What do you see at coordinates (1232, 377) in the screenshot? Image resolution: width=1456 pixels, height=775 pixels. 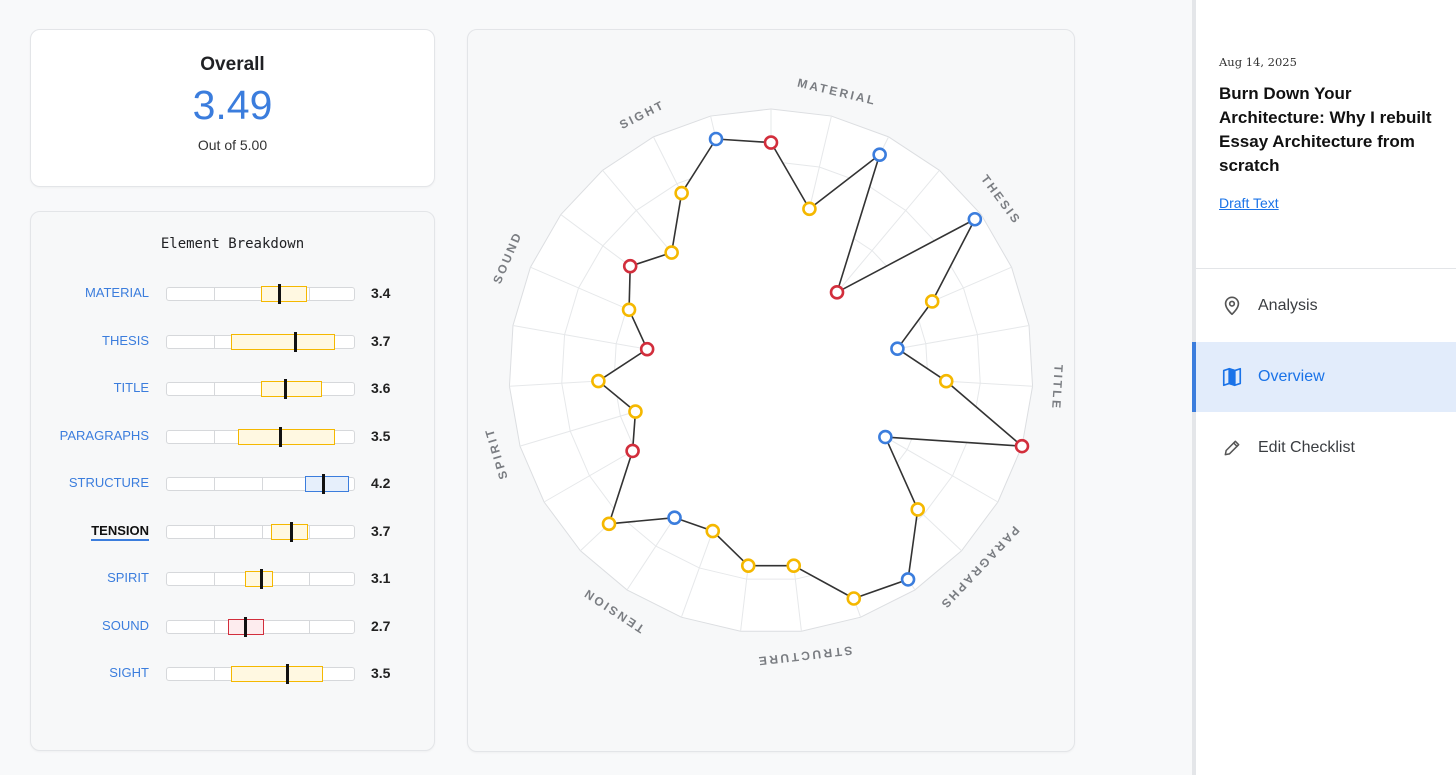 I see `map-icon` at bounding box center [1232, 377].